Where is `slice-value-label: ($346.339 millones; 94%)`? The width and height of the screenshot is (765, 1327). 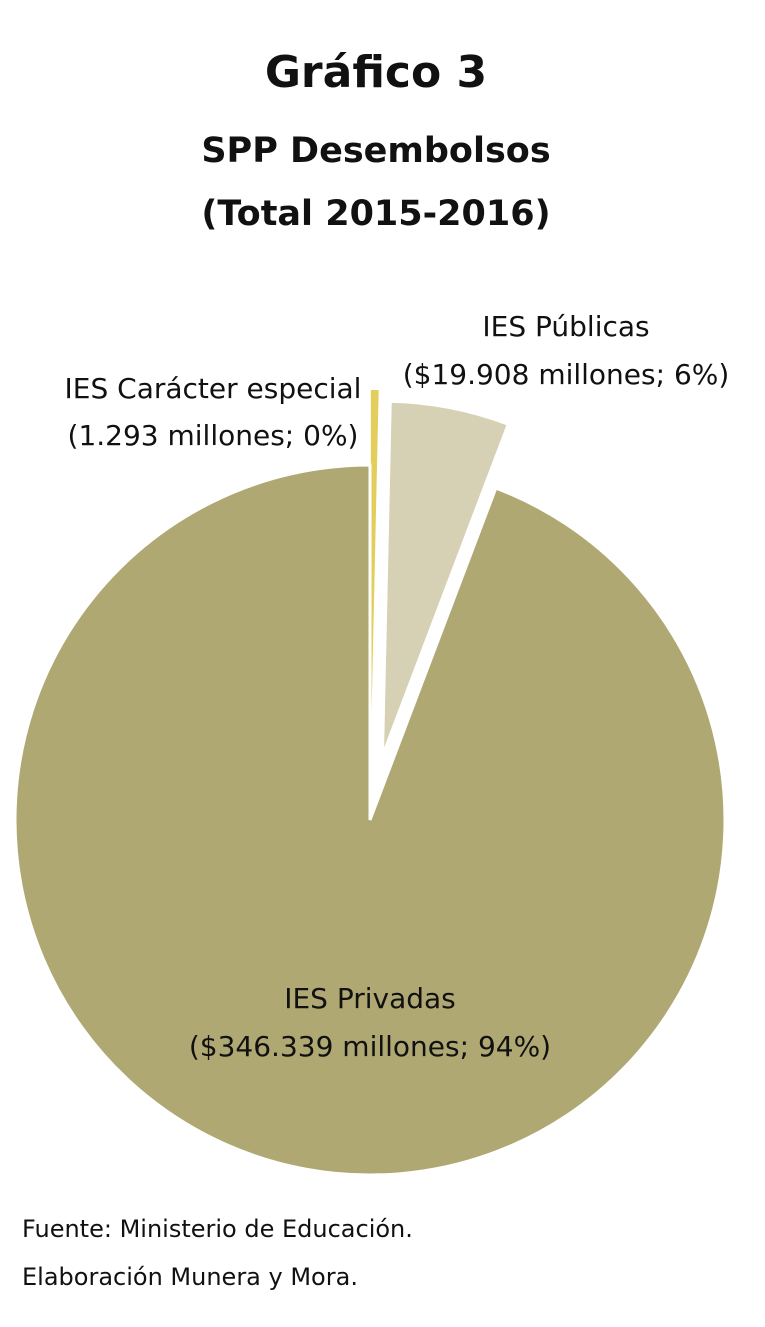 slice-value-label: ($346.339 millones; 94%) is located at coordinates (370, 1046).